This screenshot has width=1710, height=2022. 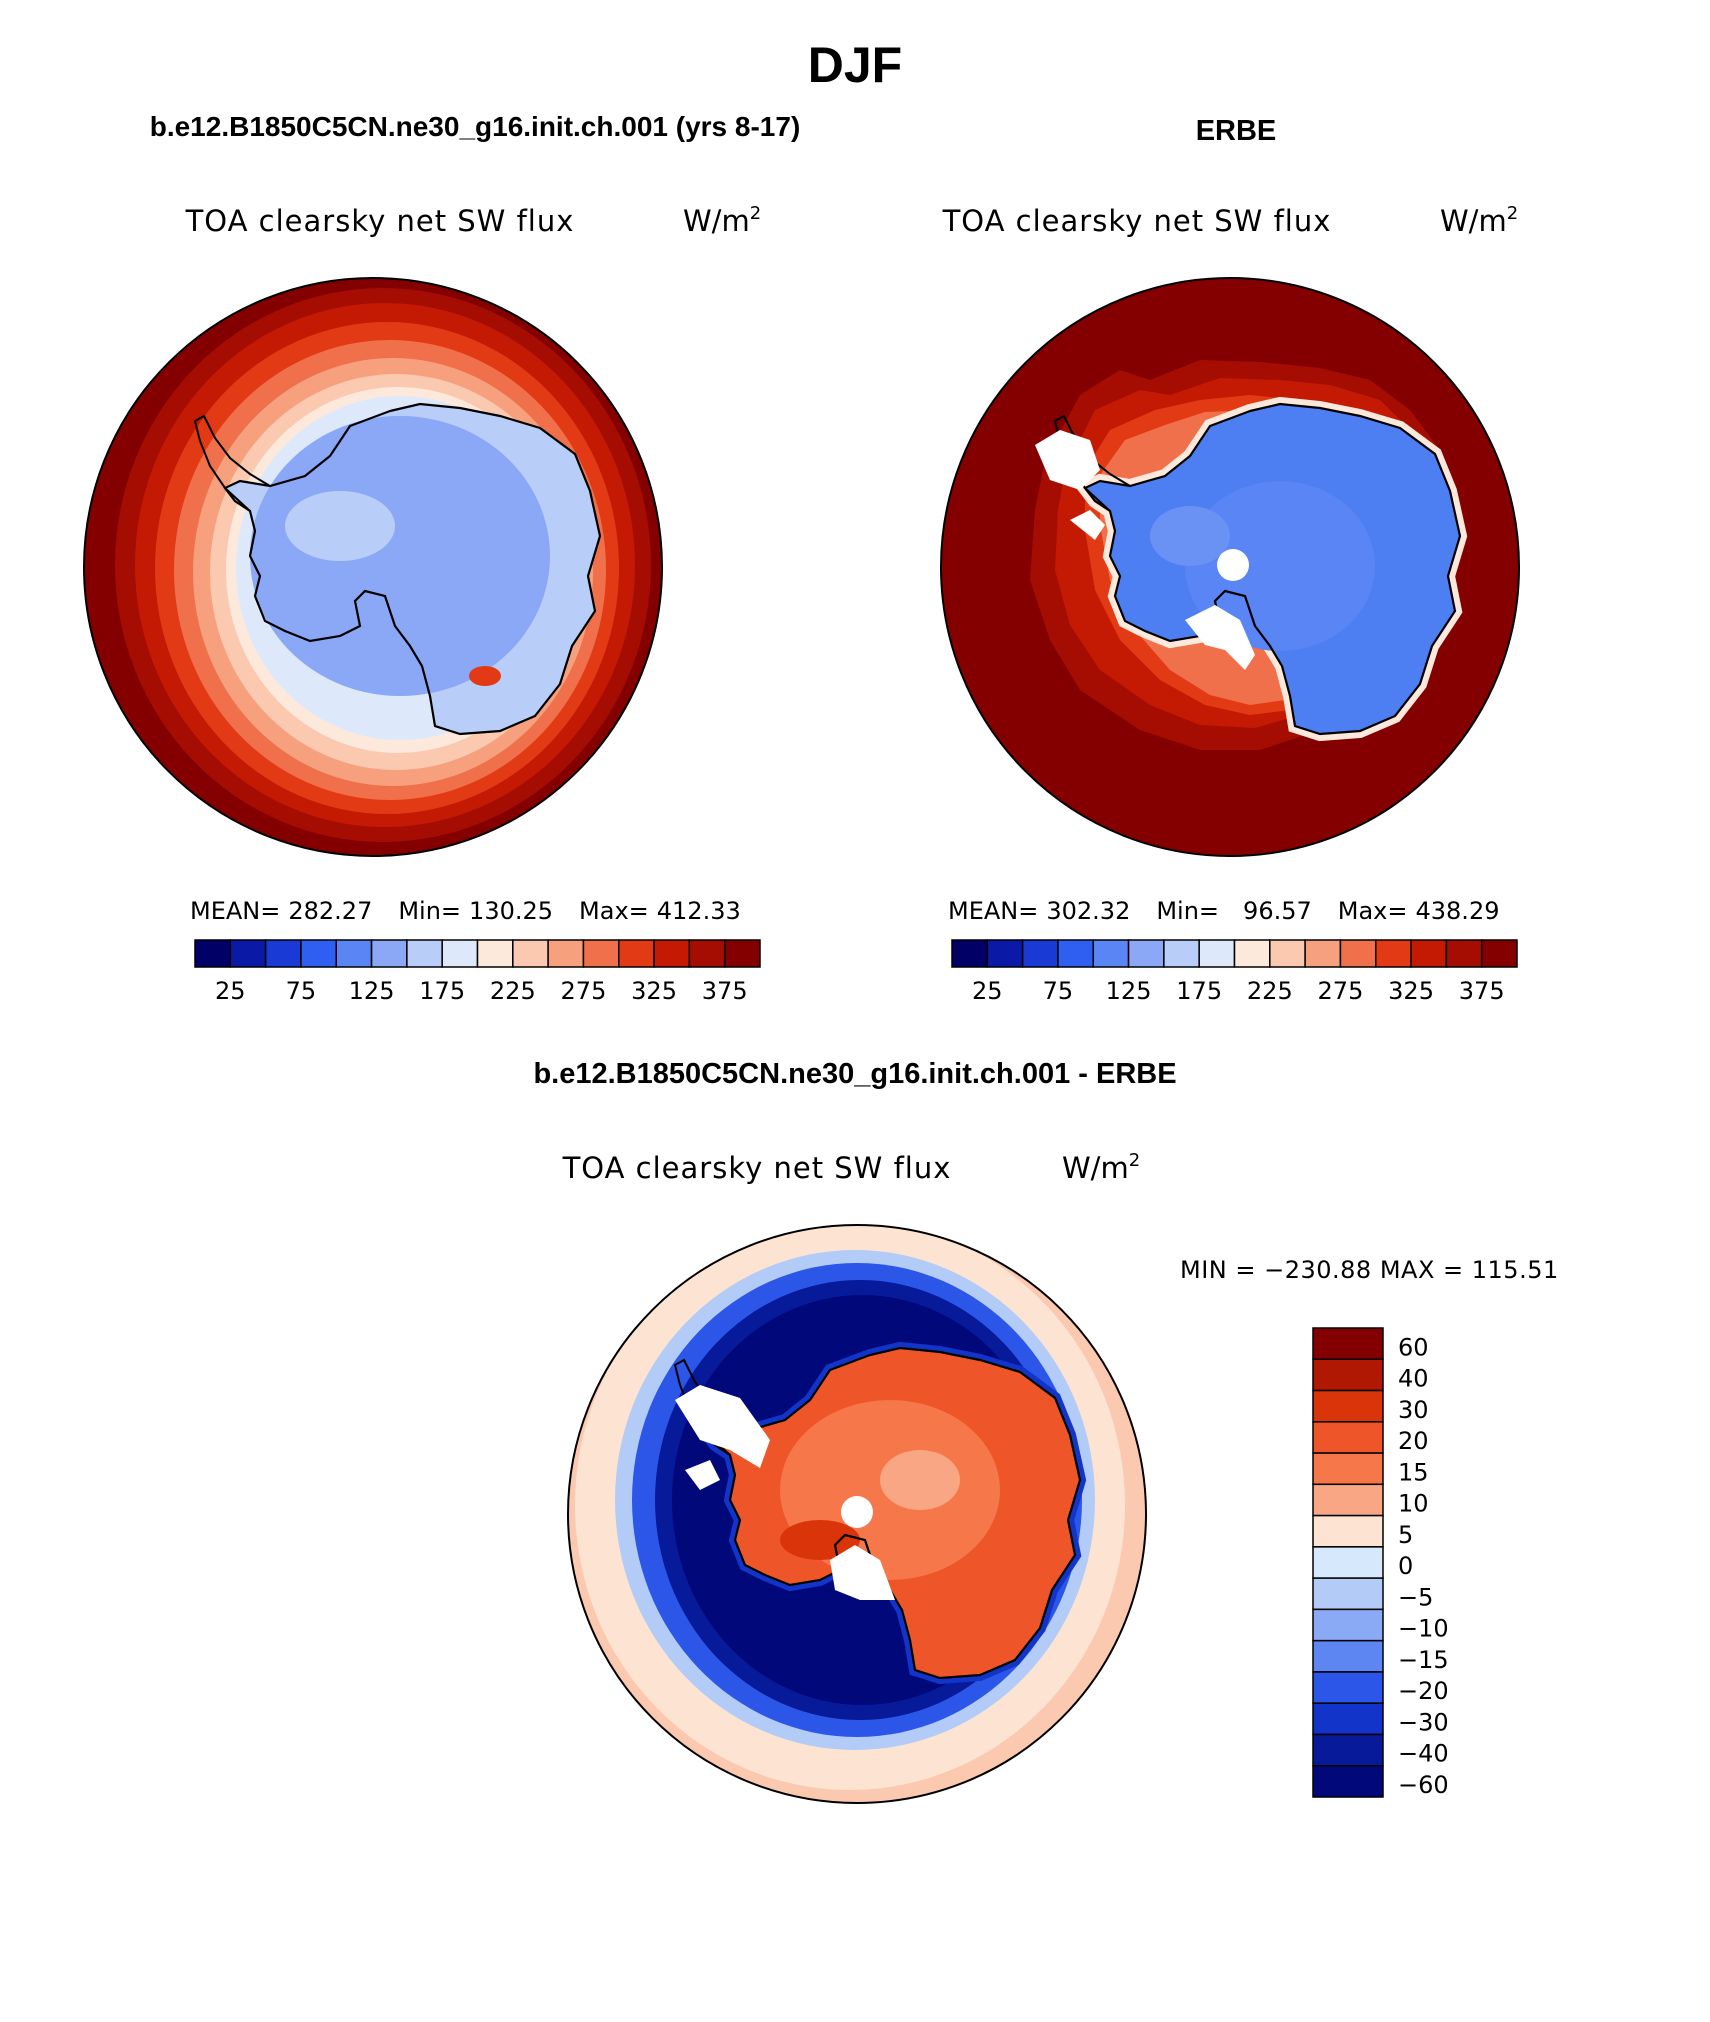 What do you see at coordinates (465, 911) in the screenshot?
I see `model-stats: MEAN= 282.27 Min= 130.25 Max= 412.33` at bounding box center [465, 911].